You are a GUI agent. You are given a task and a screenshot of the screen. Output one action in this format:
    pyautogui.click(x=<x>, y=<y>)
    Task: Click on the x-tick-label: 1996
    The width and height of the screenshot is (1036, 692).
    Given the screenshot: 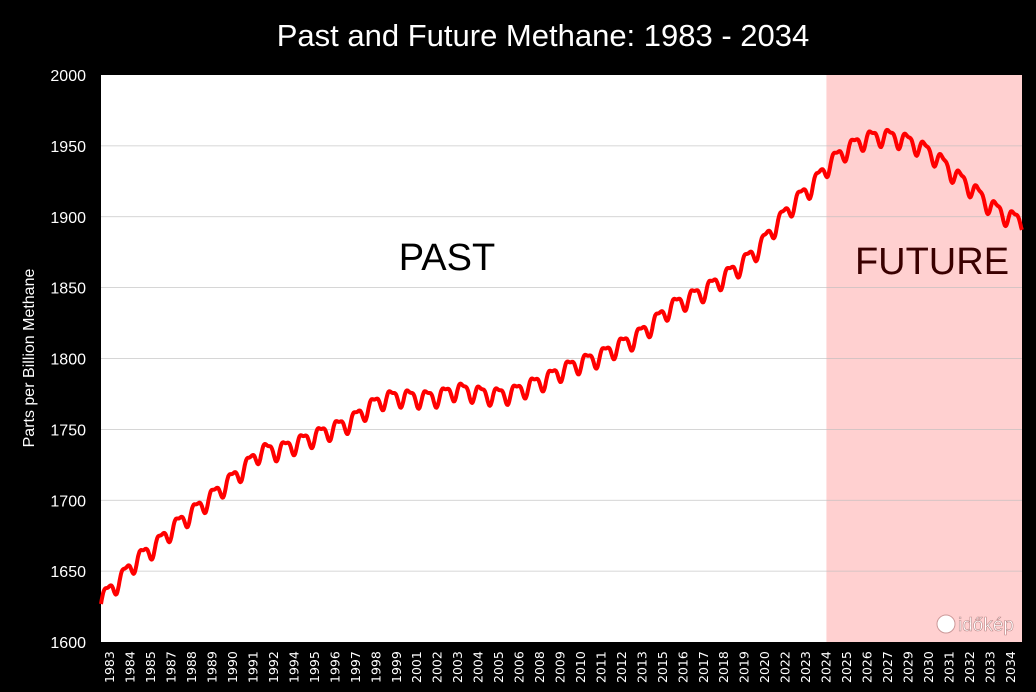 What is the action you would take?
    pyautogui.click(x=334, y=667)
    